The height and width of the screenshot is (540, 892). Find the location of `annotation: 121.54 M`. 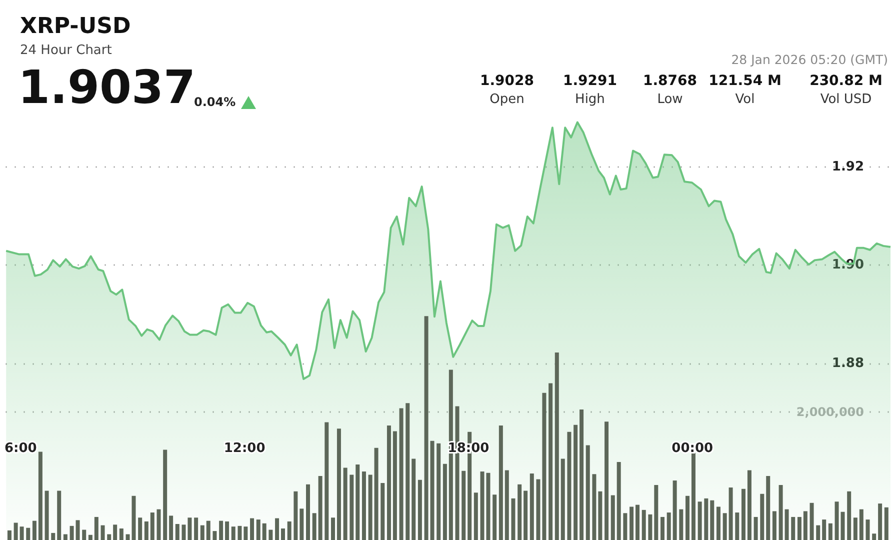

annotation: 121.54 M is located at coordinates (745, 81).